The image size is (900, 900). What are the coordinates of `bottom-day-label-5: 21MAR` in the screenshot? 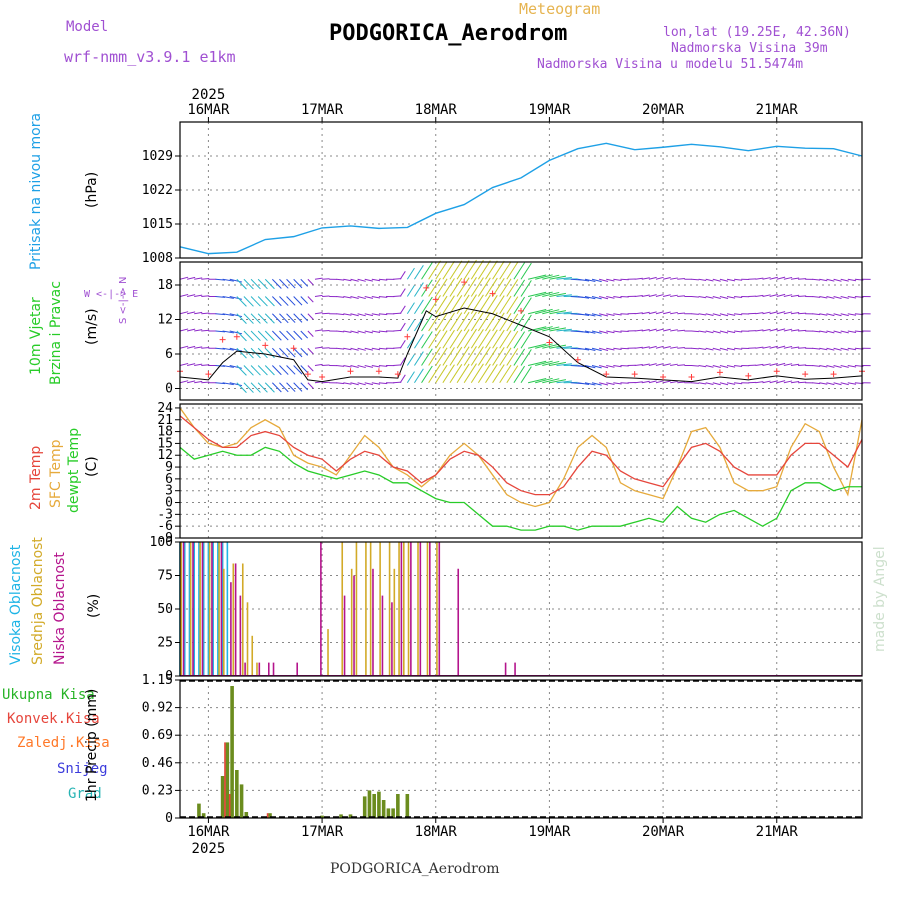 It's located at (777, 832).